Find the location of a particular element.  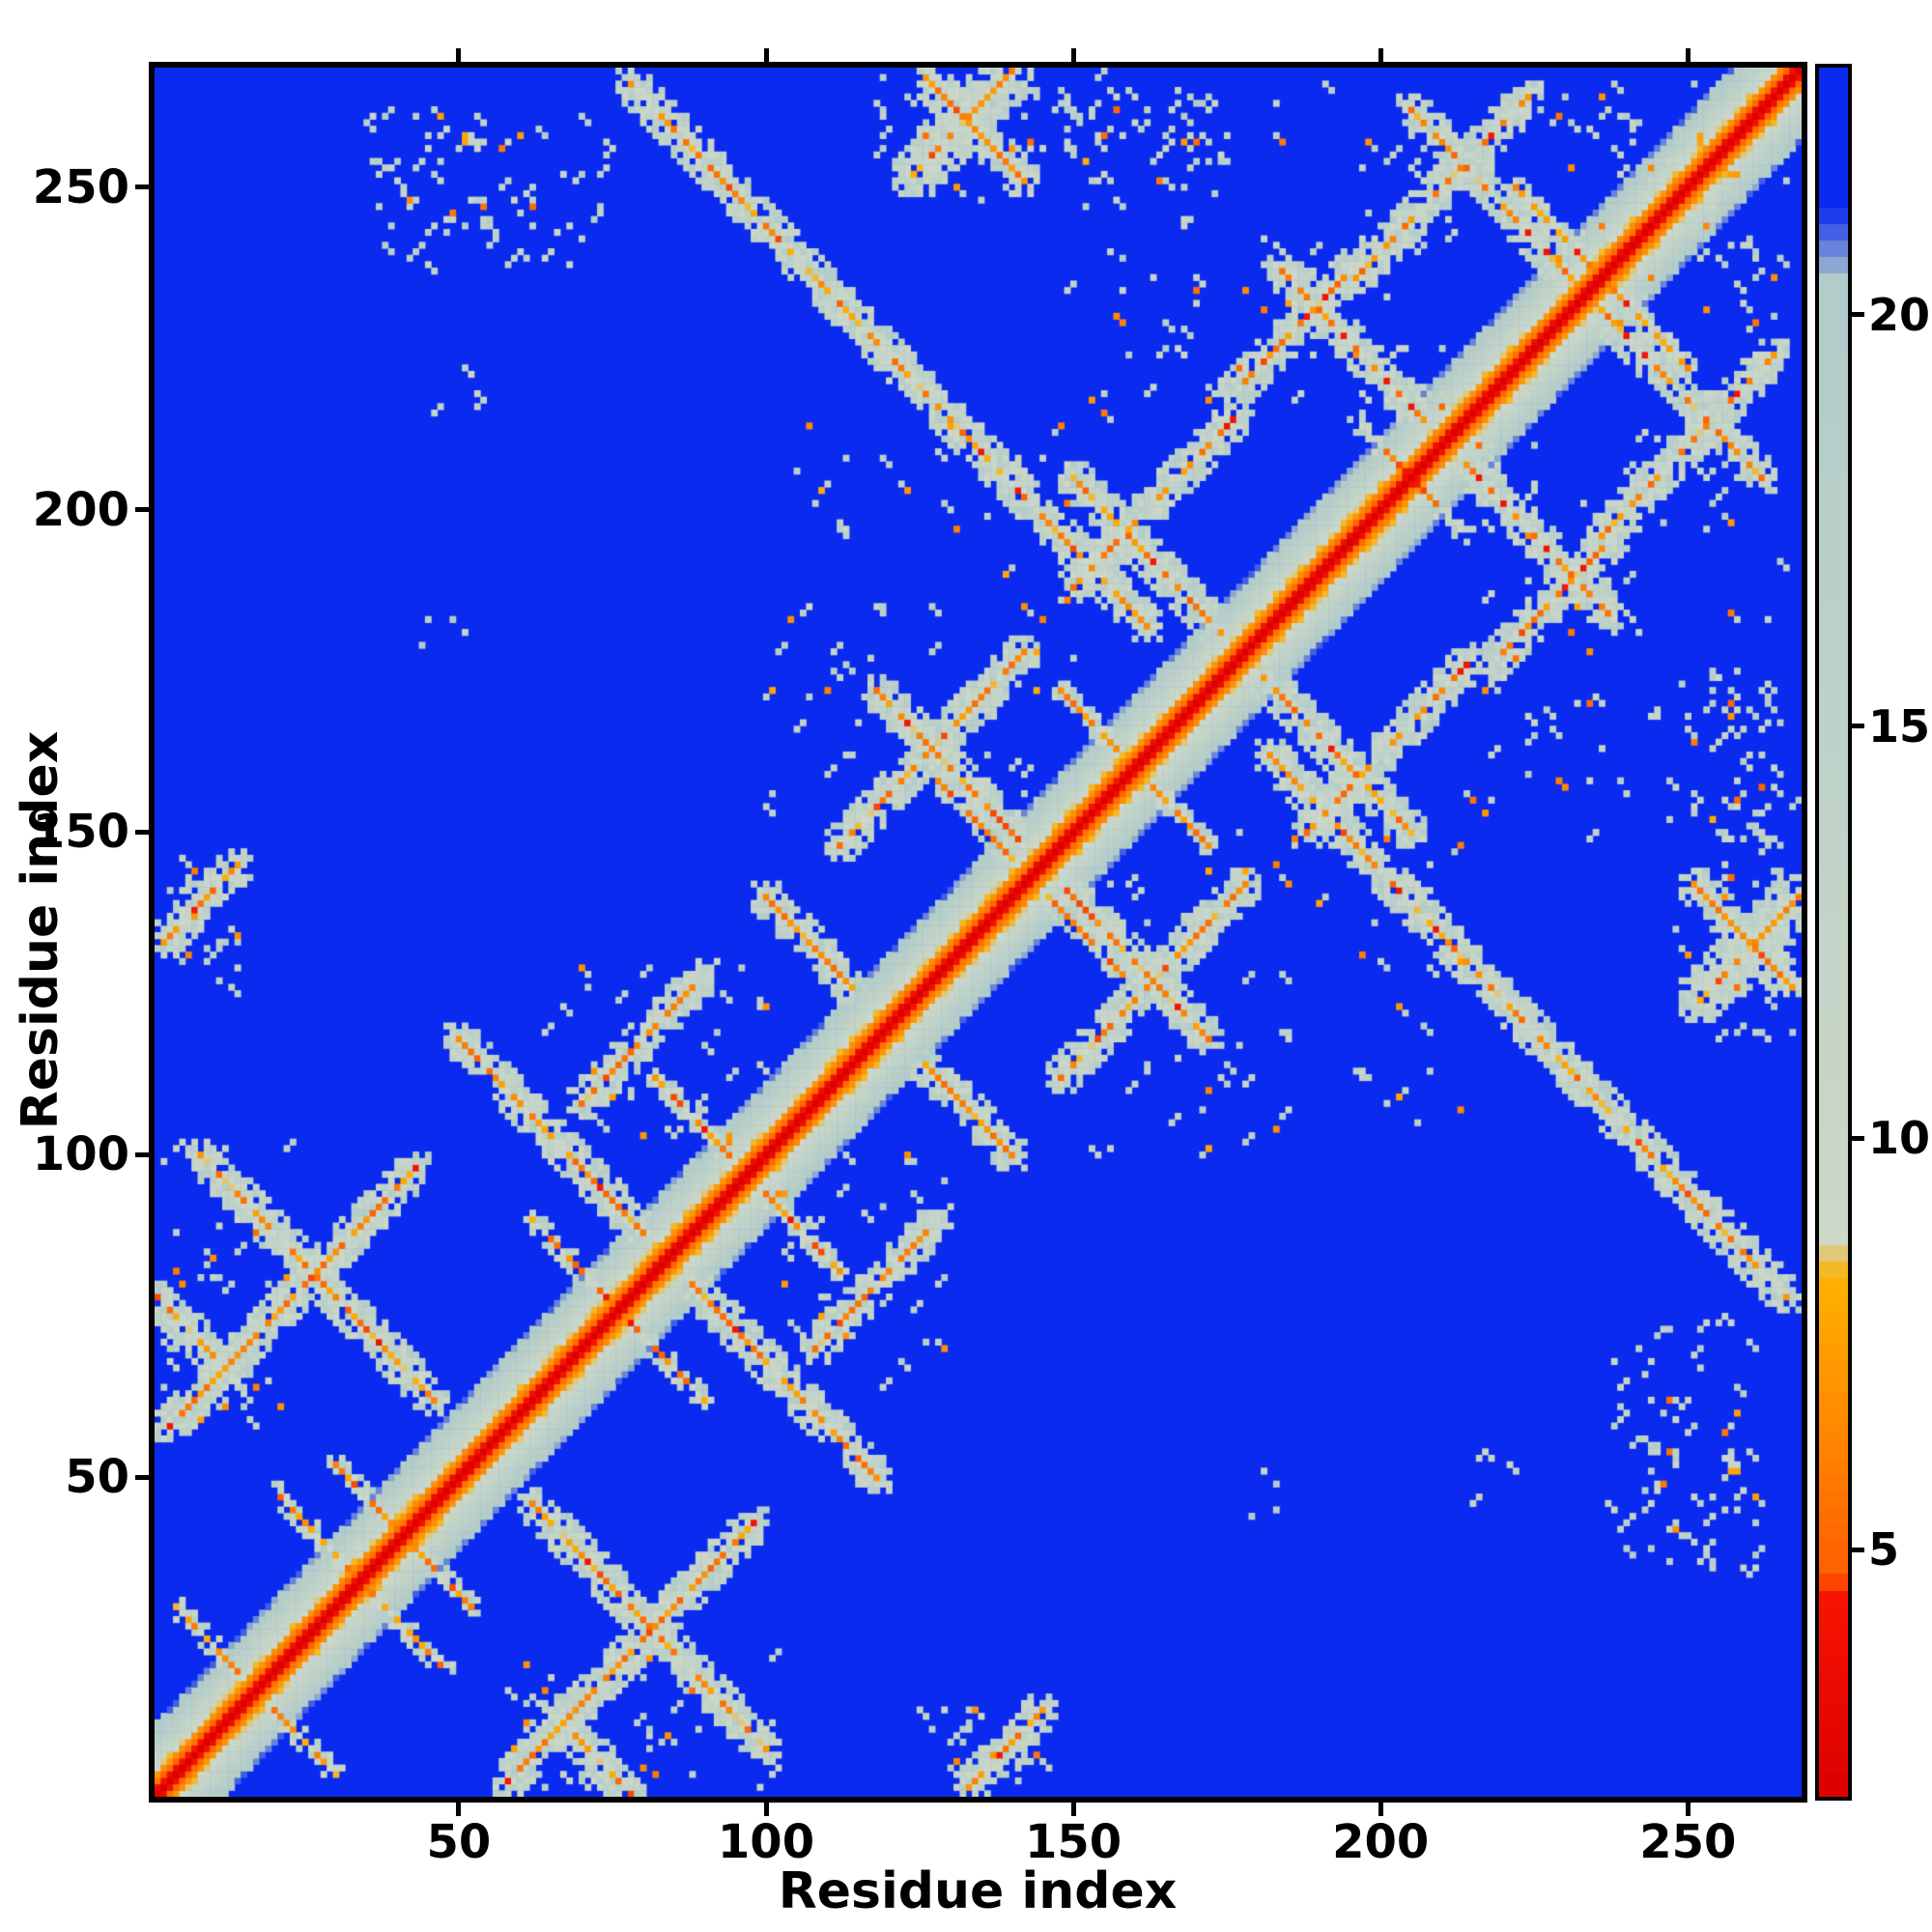

colorbar-tick-label: 20 is located at coordinates (1899, 314).